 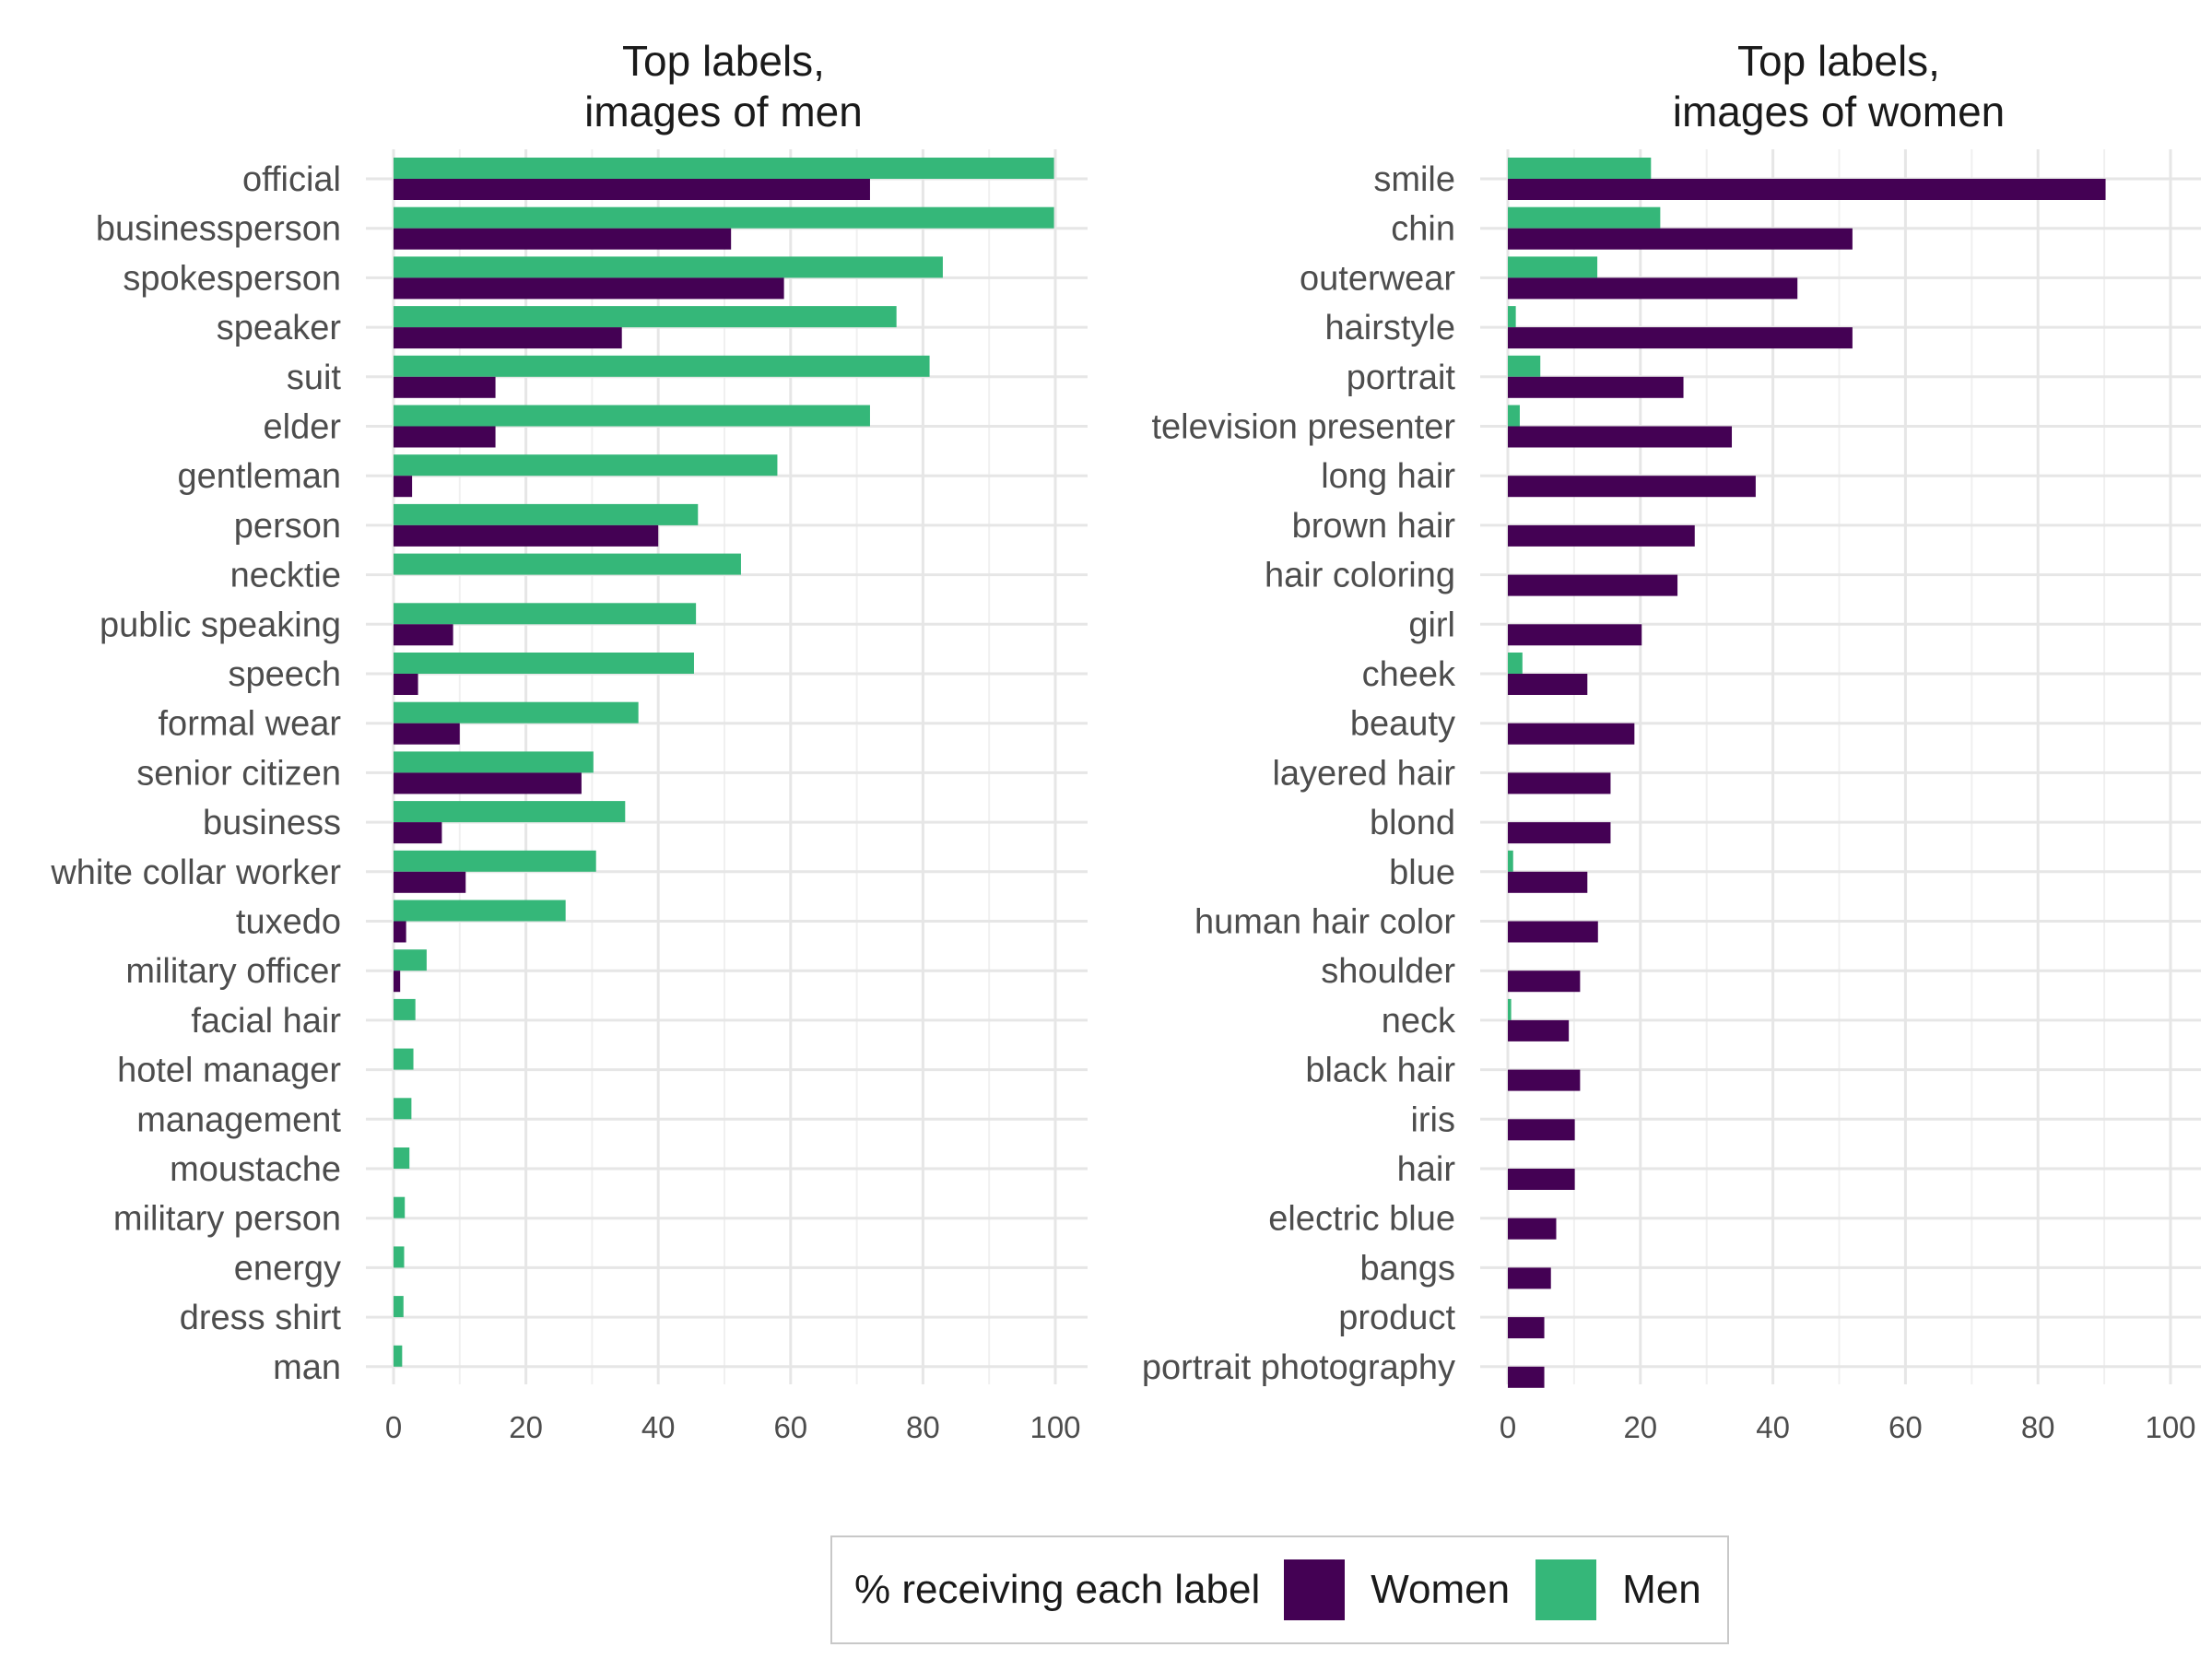 What do you see at coordinates (1632, 486) in the screenshot?
I see `women-panel-bar-women-long-hair` at bounding box center [1632, 486].